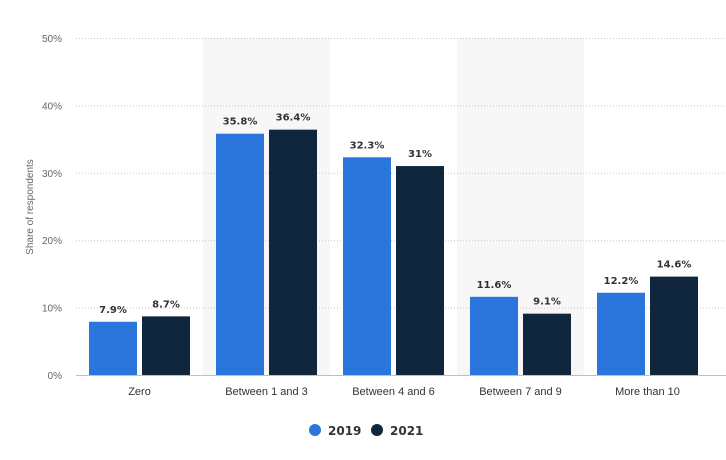 The width and height of the screenshot is (726, 460). I want to click on x-category-label: More than 10, so click(647, 392).